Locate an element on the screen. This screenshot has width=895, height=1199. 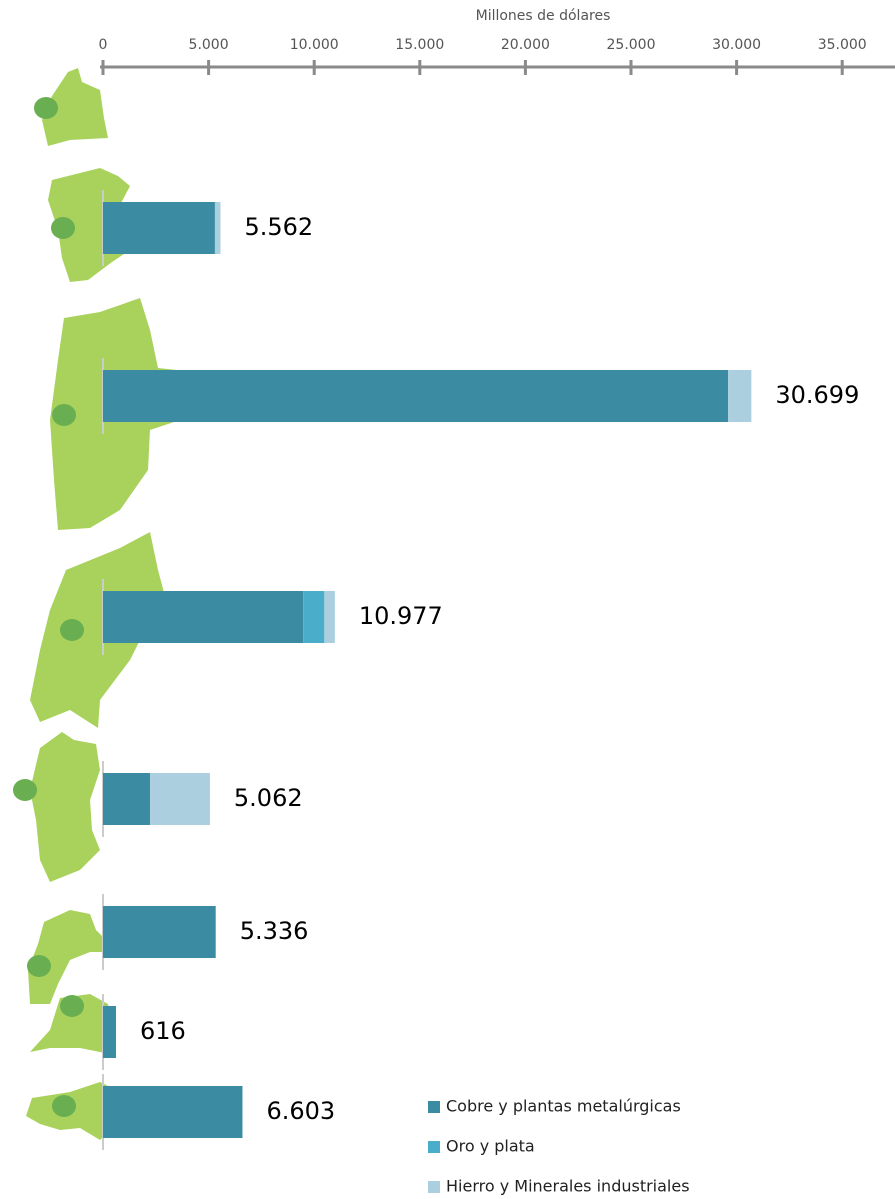
x-tick-label: 10.000 is located at coordinates (314, 45).